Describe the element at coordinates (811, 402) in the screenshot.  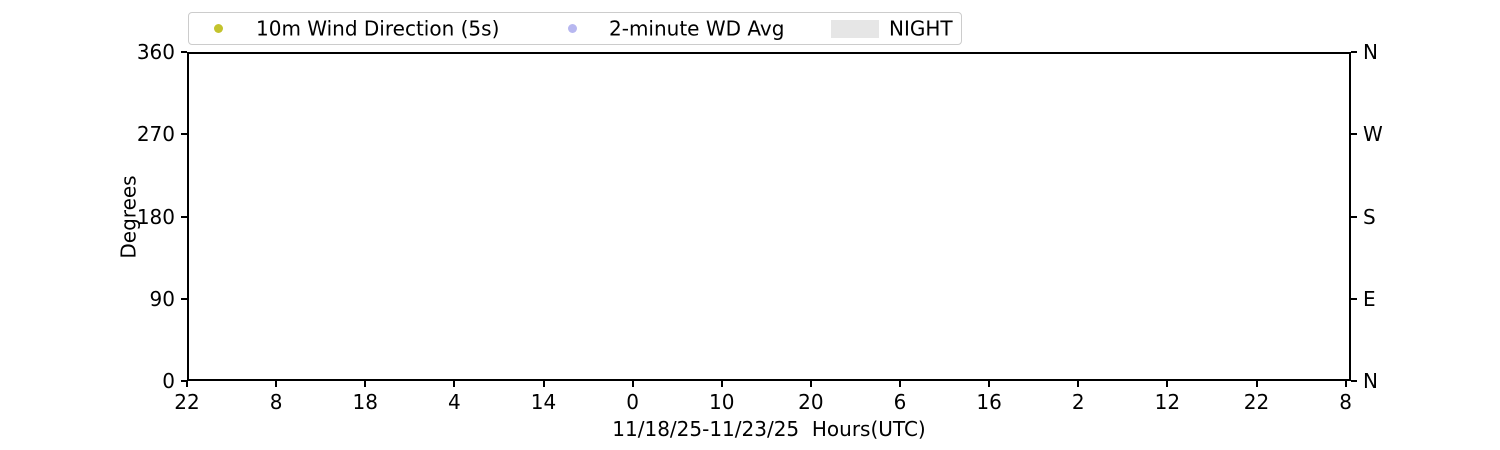
I see `x-tick-label: 20` at that location.